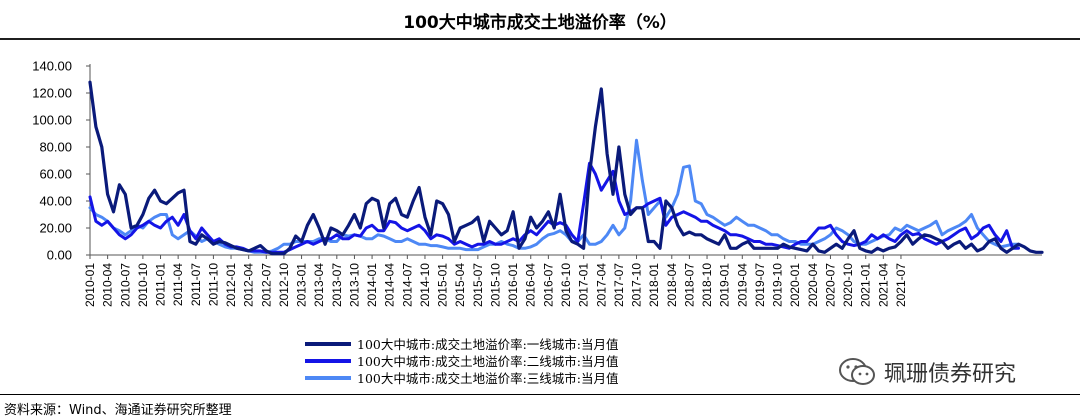  I want to click on x-tick-label: 2015-01, so click(443, 285).